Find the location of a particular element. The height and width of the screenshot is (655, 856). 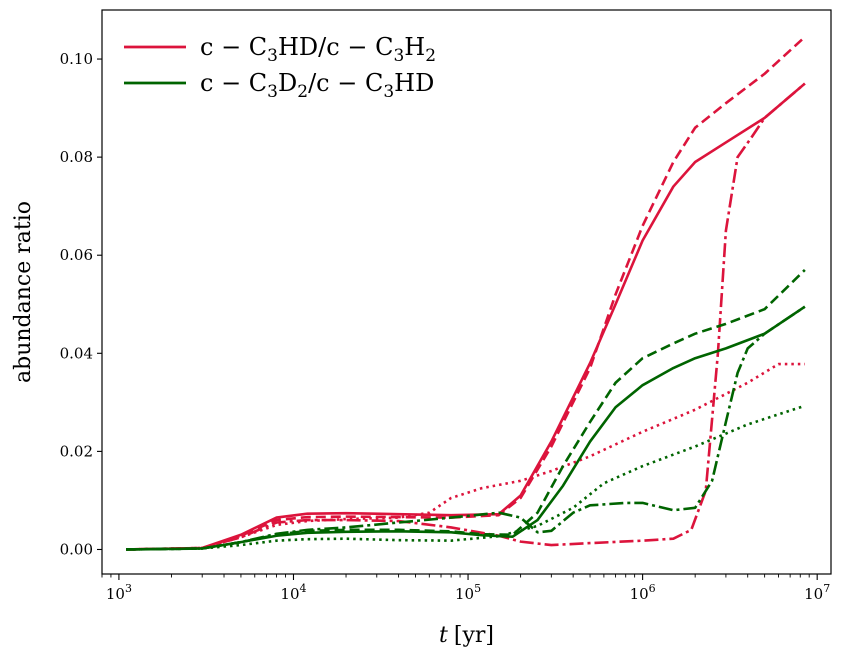

legend-text-part: HD/c − C is located at coordinates (335, 47).